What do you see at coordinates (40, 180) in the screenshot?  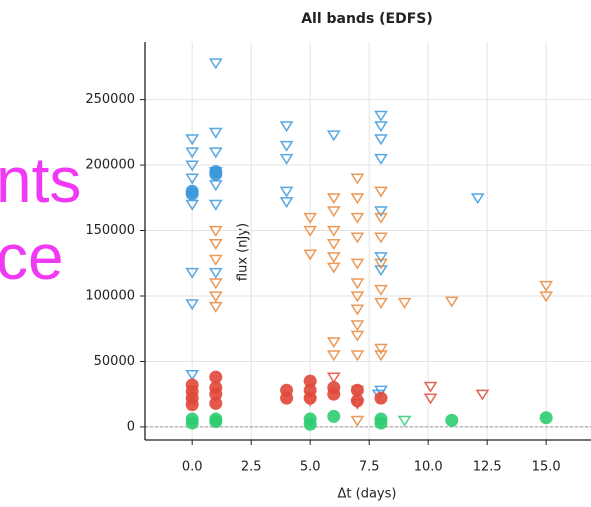 I see `overlay-text: nts` at bounding box center [40, 180].